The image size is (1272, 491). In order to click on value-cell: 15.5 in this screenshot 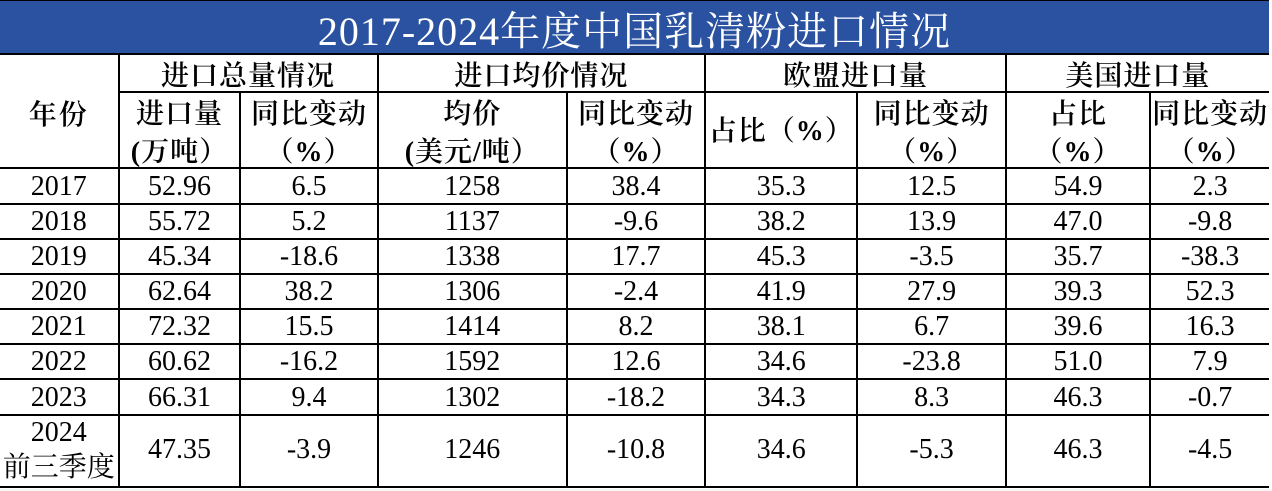, I will do `click(309, 327)`.